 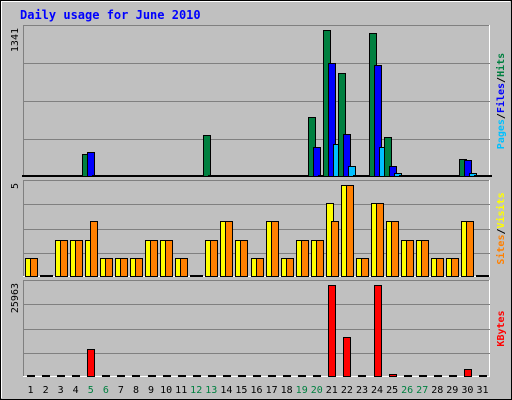 What do you see at coordinates (15, 186) in the screenshot?
I see `y-axis-max-label: 5` at bounding box center [15, 186].